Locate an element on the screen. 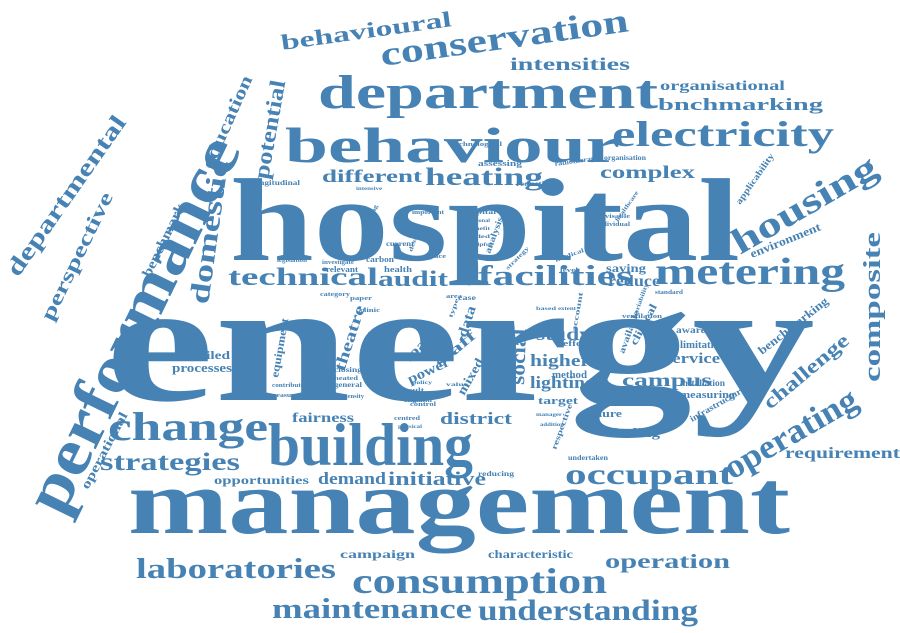 The width and height of the screenshot is (900, 633). word: category is located at coordinates (335, 295).